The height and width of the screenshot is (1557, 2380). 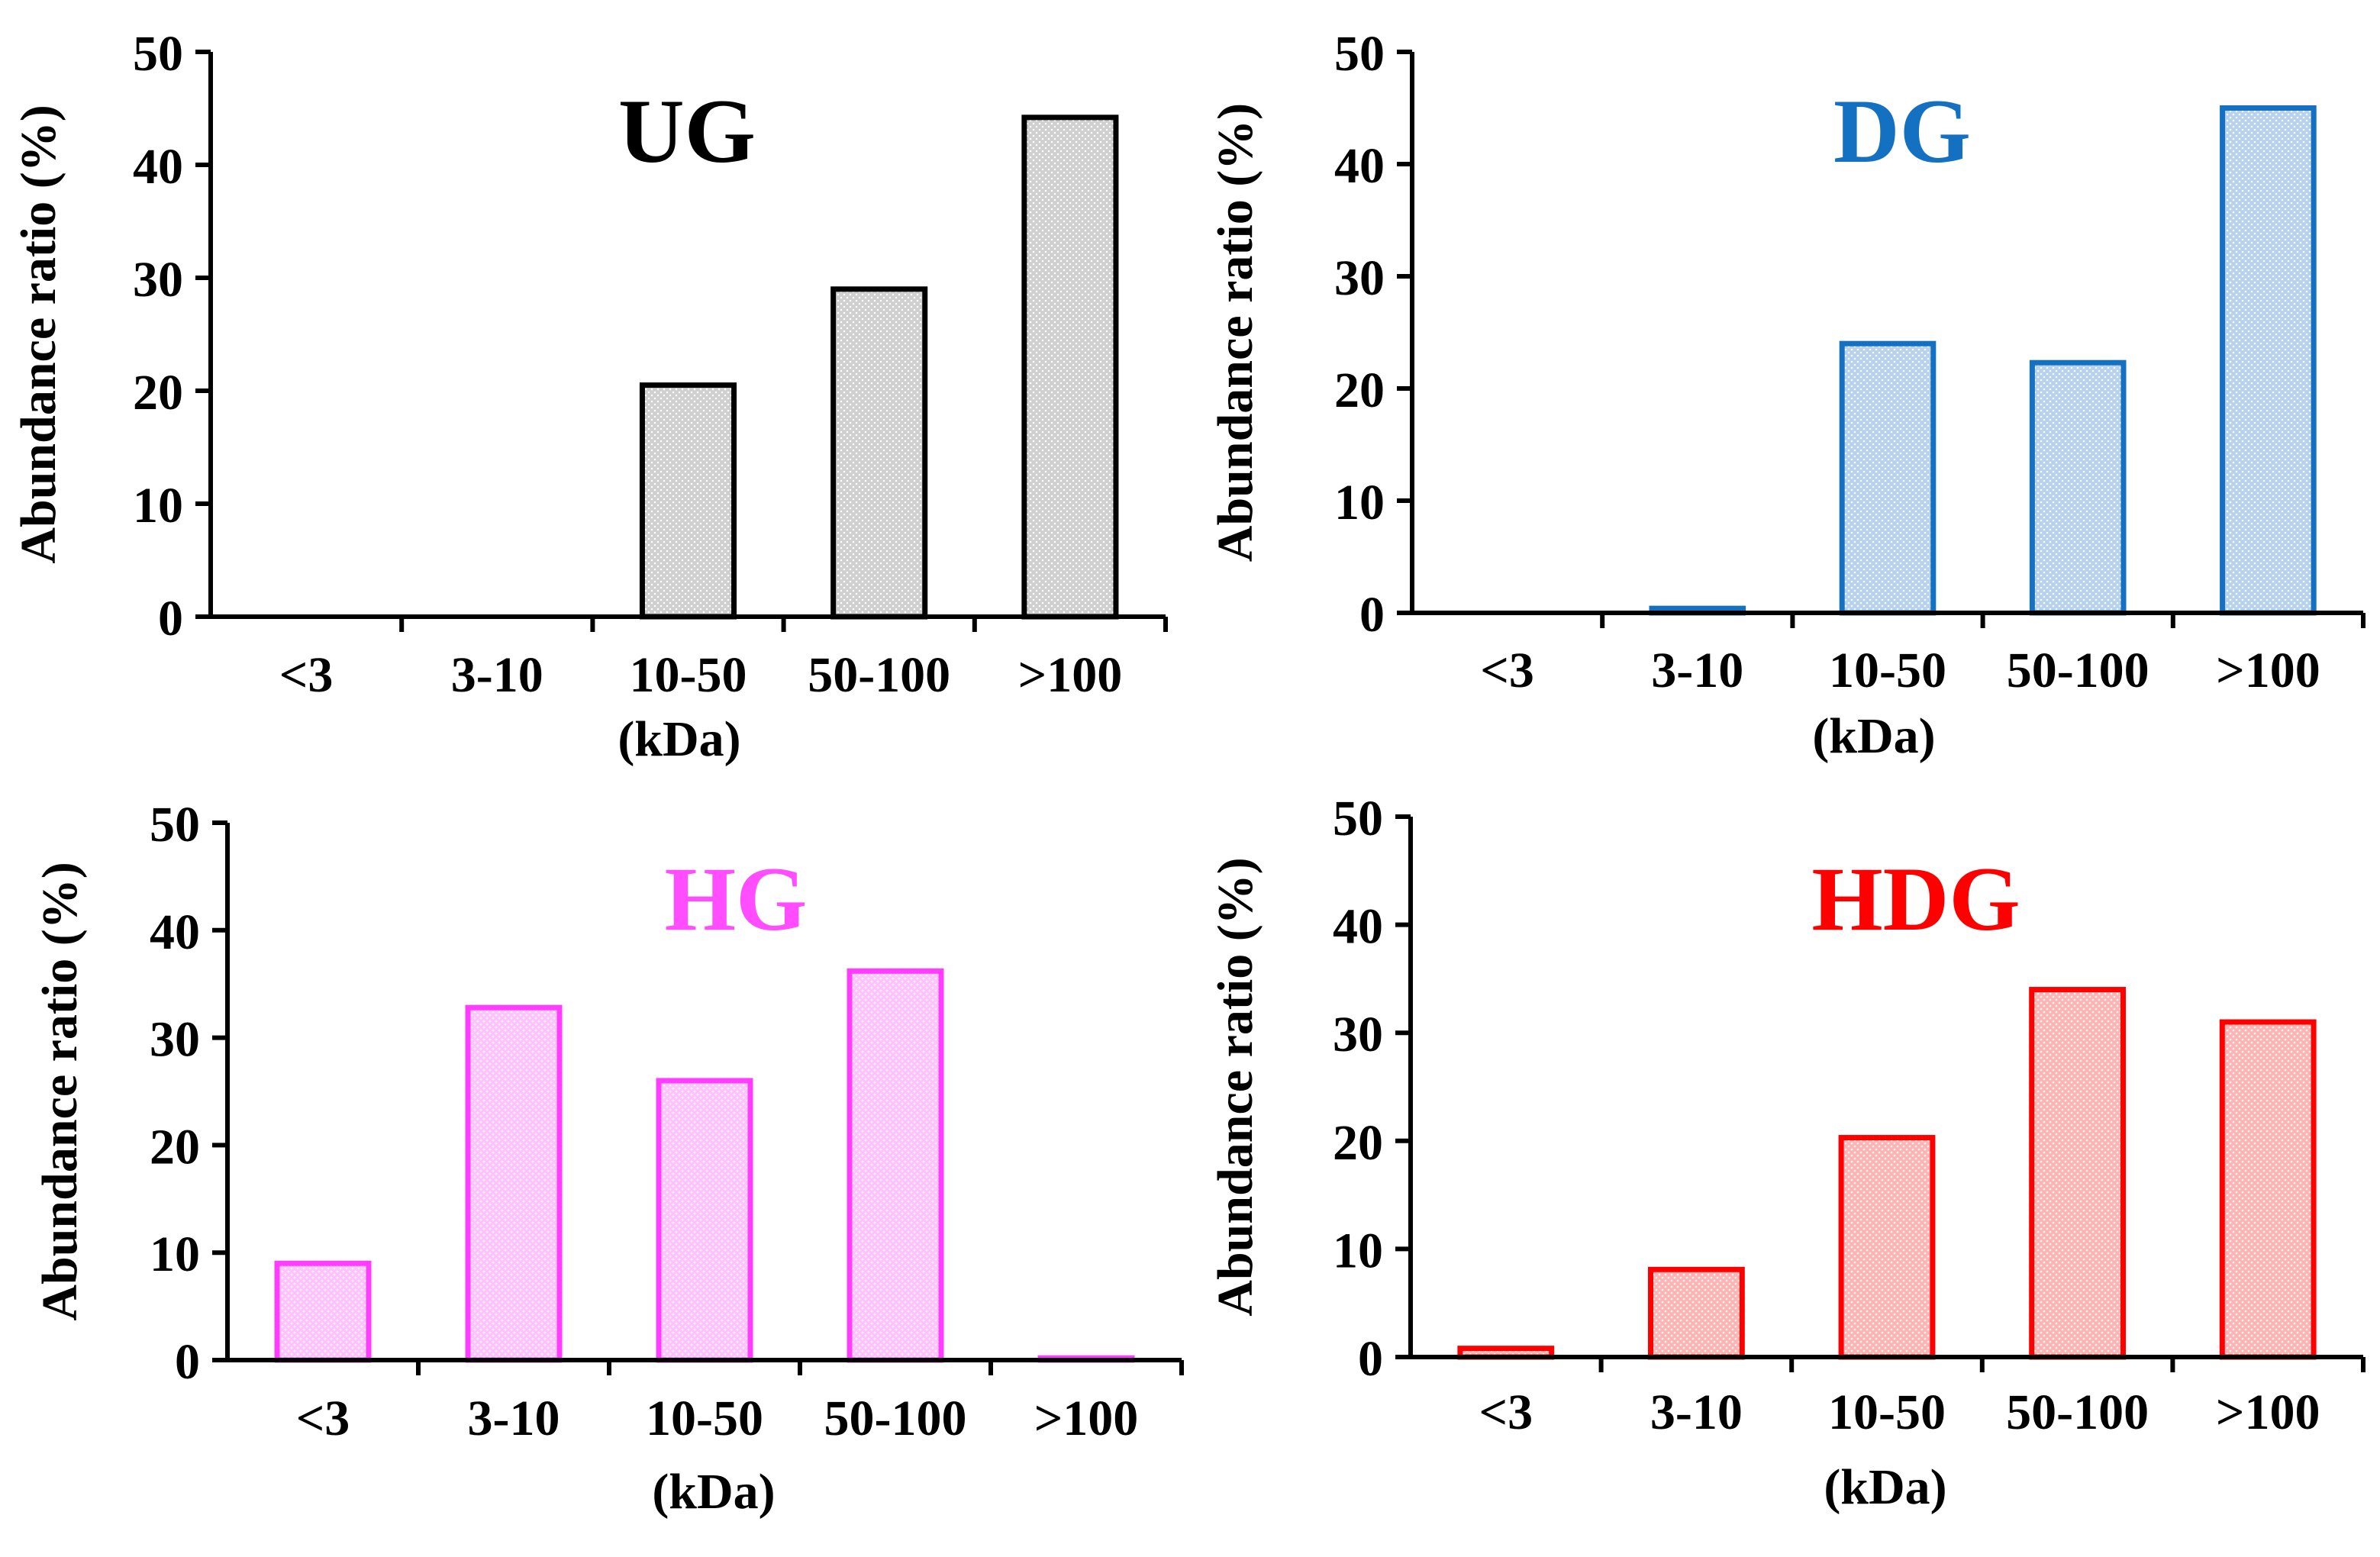 What do you see at coordinates (736, 898) in the screenshot?
I see `chart-title: HG` at bounding box center [736, 898].